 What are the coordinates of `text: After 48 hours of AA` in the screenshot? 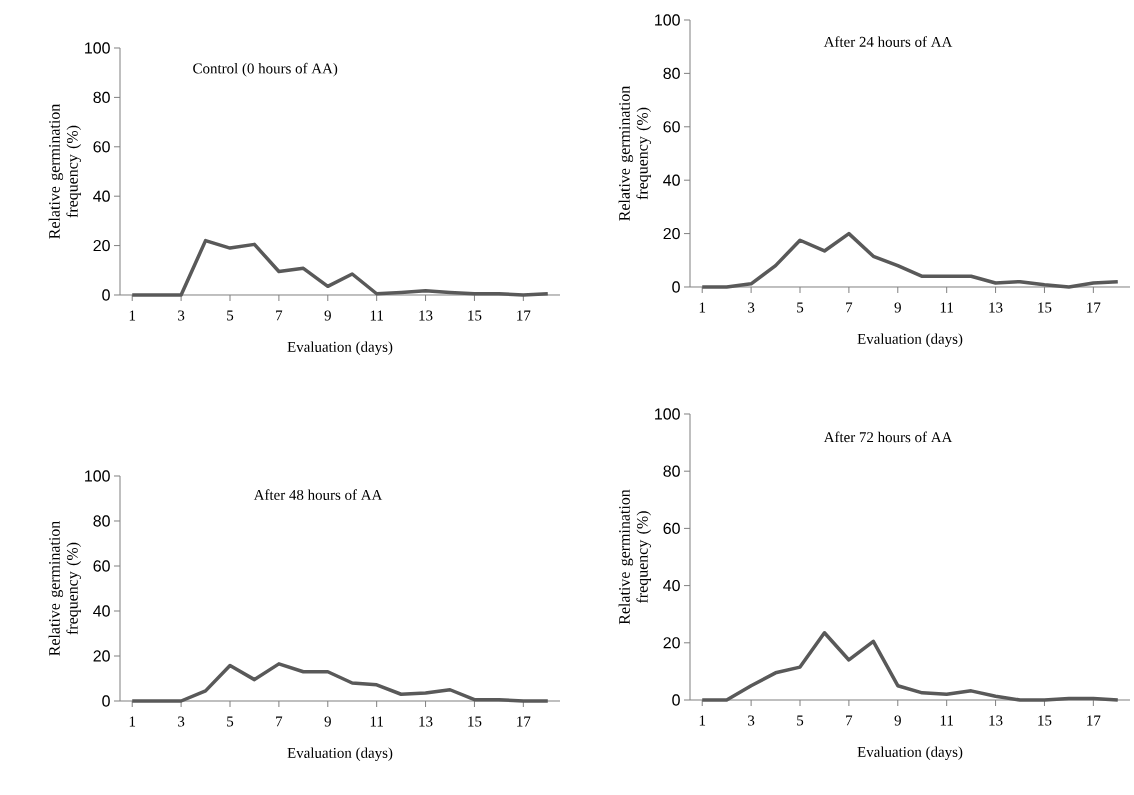 It's located at (318, 494).